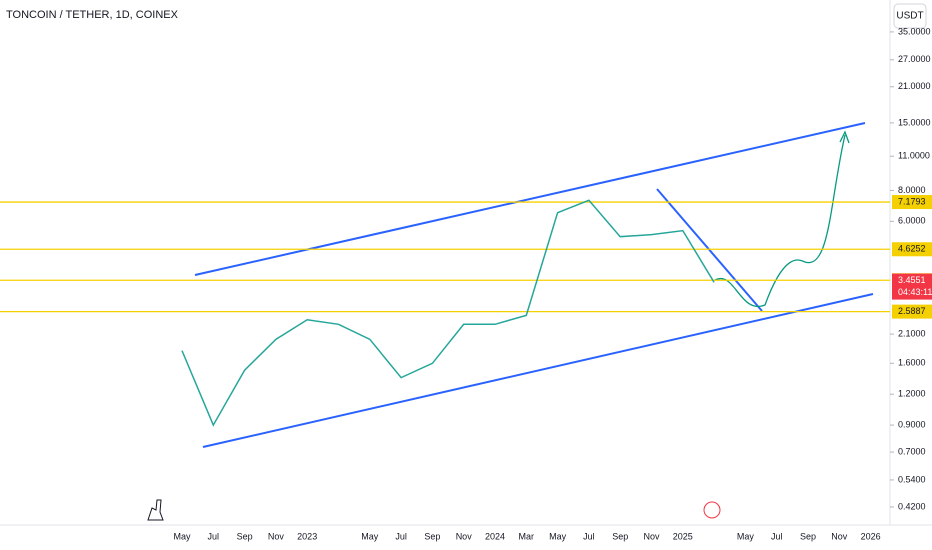  Describe the element at coordinates (912, 221) in the screenshot. I see `y-tick-label: 6.0000` at that location.